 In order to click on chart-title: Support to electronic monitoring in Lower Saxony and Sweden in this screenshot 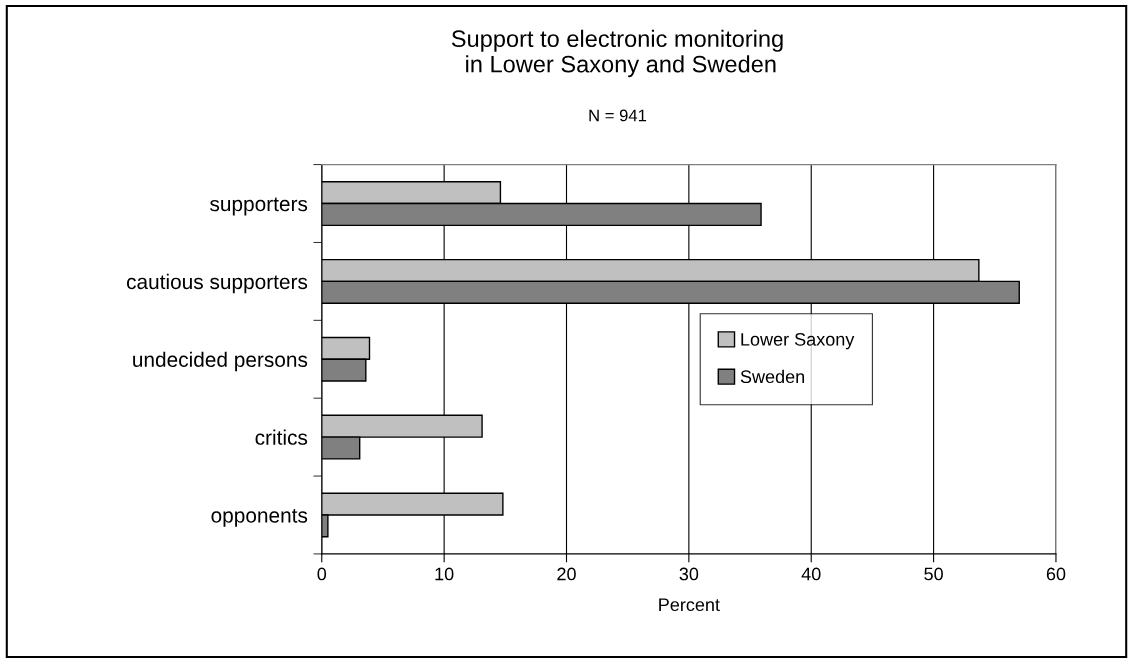, I will do `click(617, 53)`.